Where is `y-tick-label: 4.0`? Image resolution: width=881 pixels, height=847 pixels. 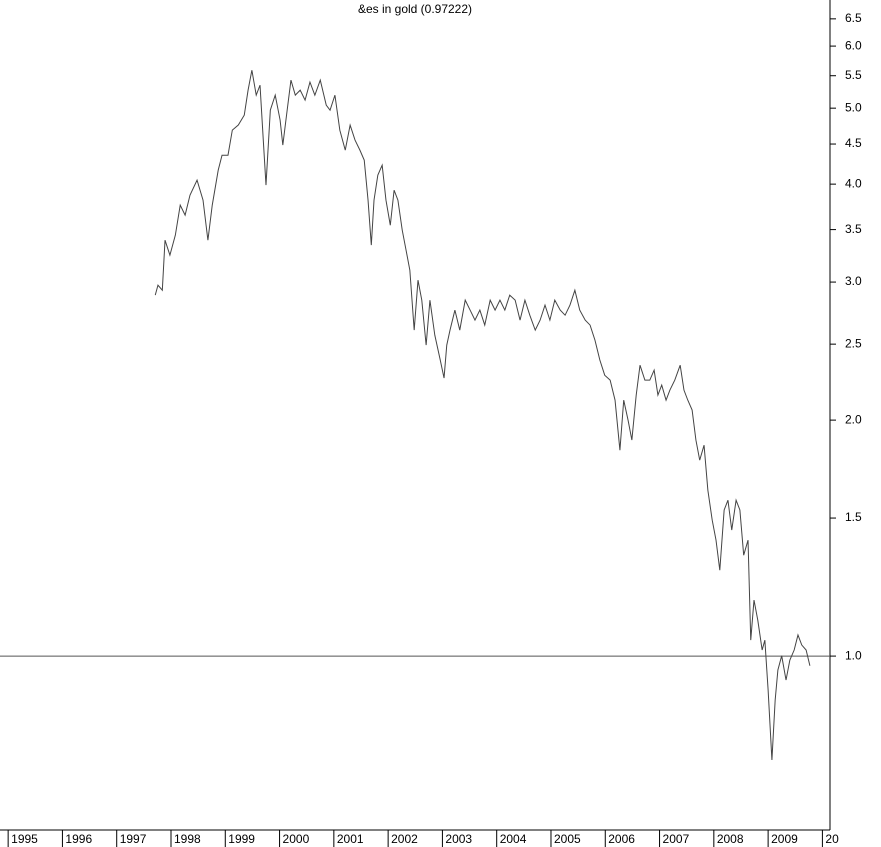
y-tick-label: 4.0 is located at coordinates (853, 183).